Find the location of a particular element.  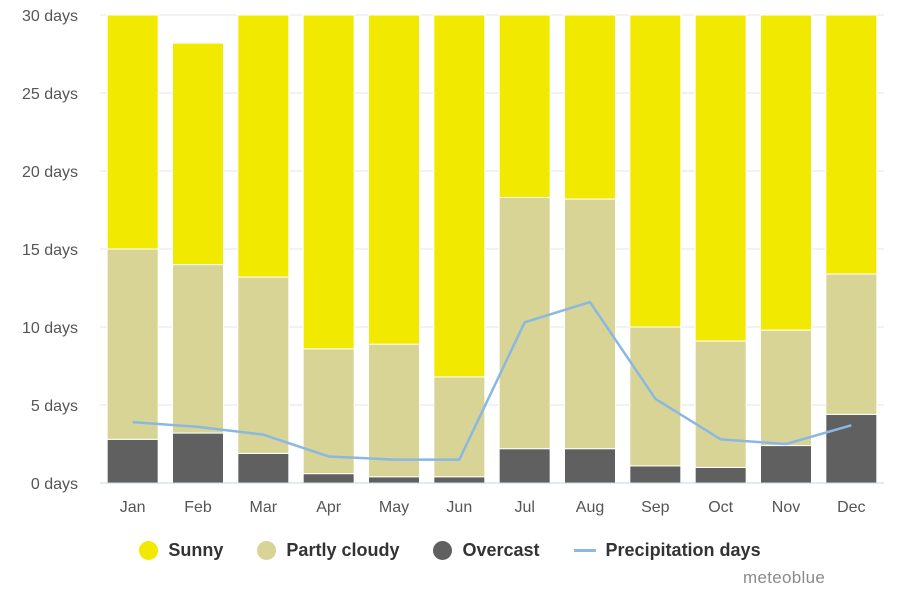

legend-item-partly-cloudy: Partly cloudy is located at coordinates (328, 550).